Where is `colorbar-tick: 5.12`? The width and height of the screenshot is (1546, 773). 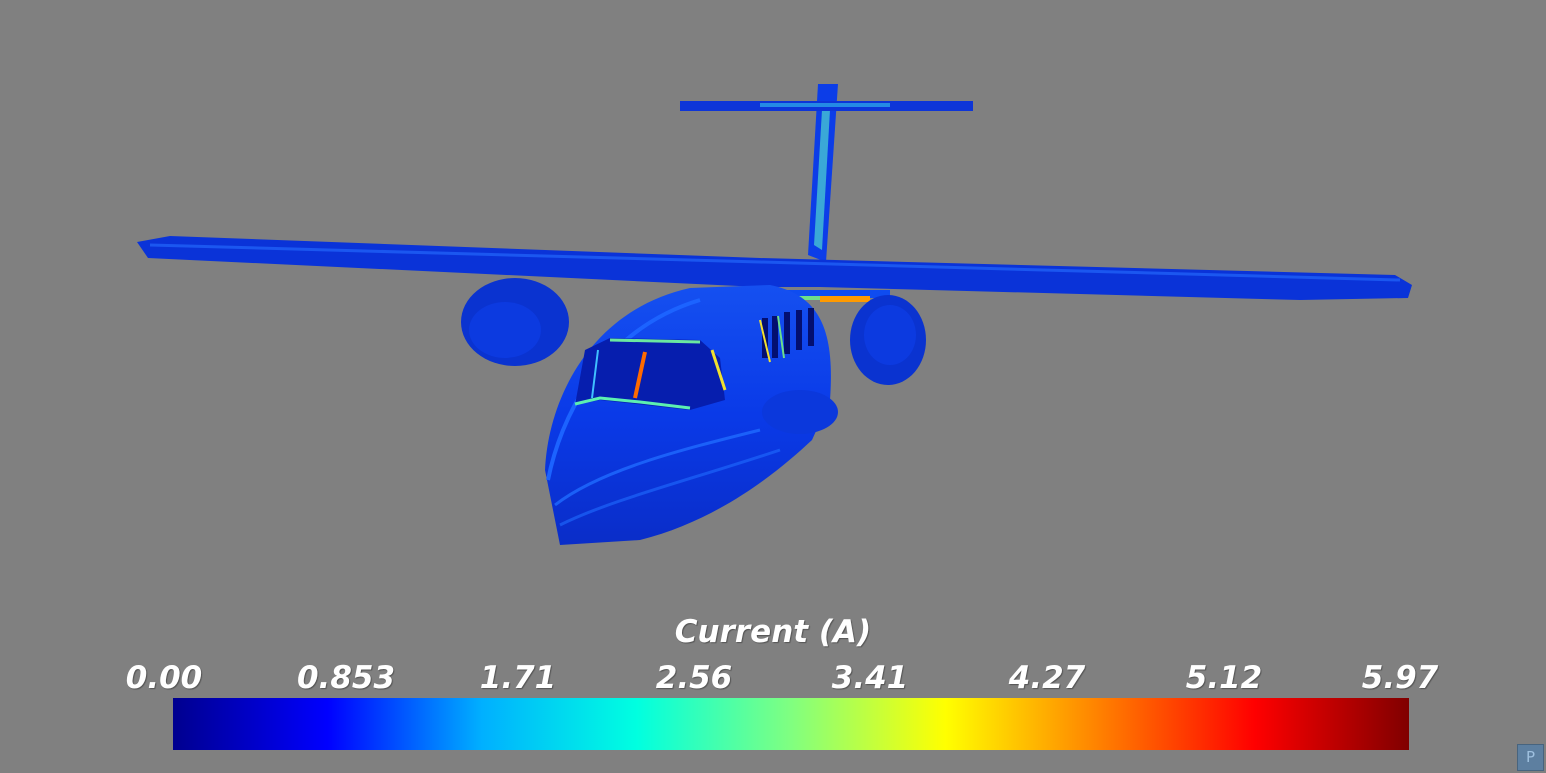
colorbar-tick: 5.12 is located at coordinates (1224, 678).